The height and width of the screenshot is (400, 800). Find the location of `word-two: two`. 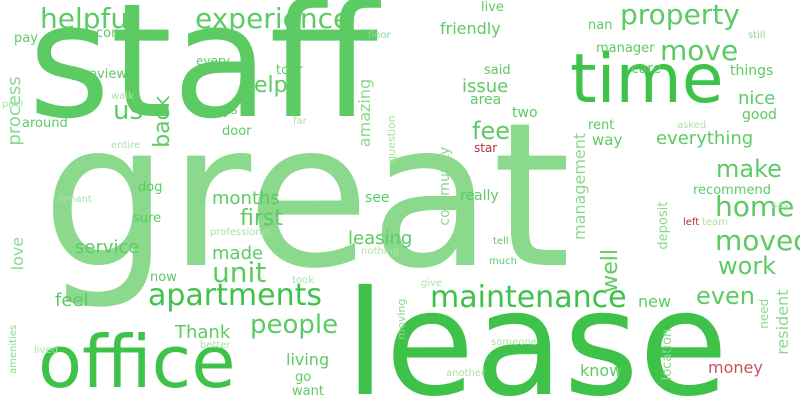

word-two: two is located at coordinates (525, 113).